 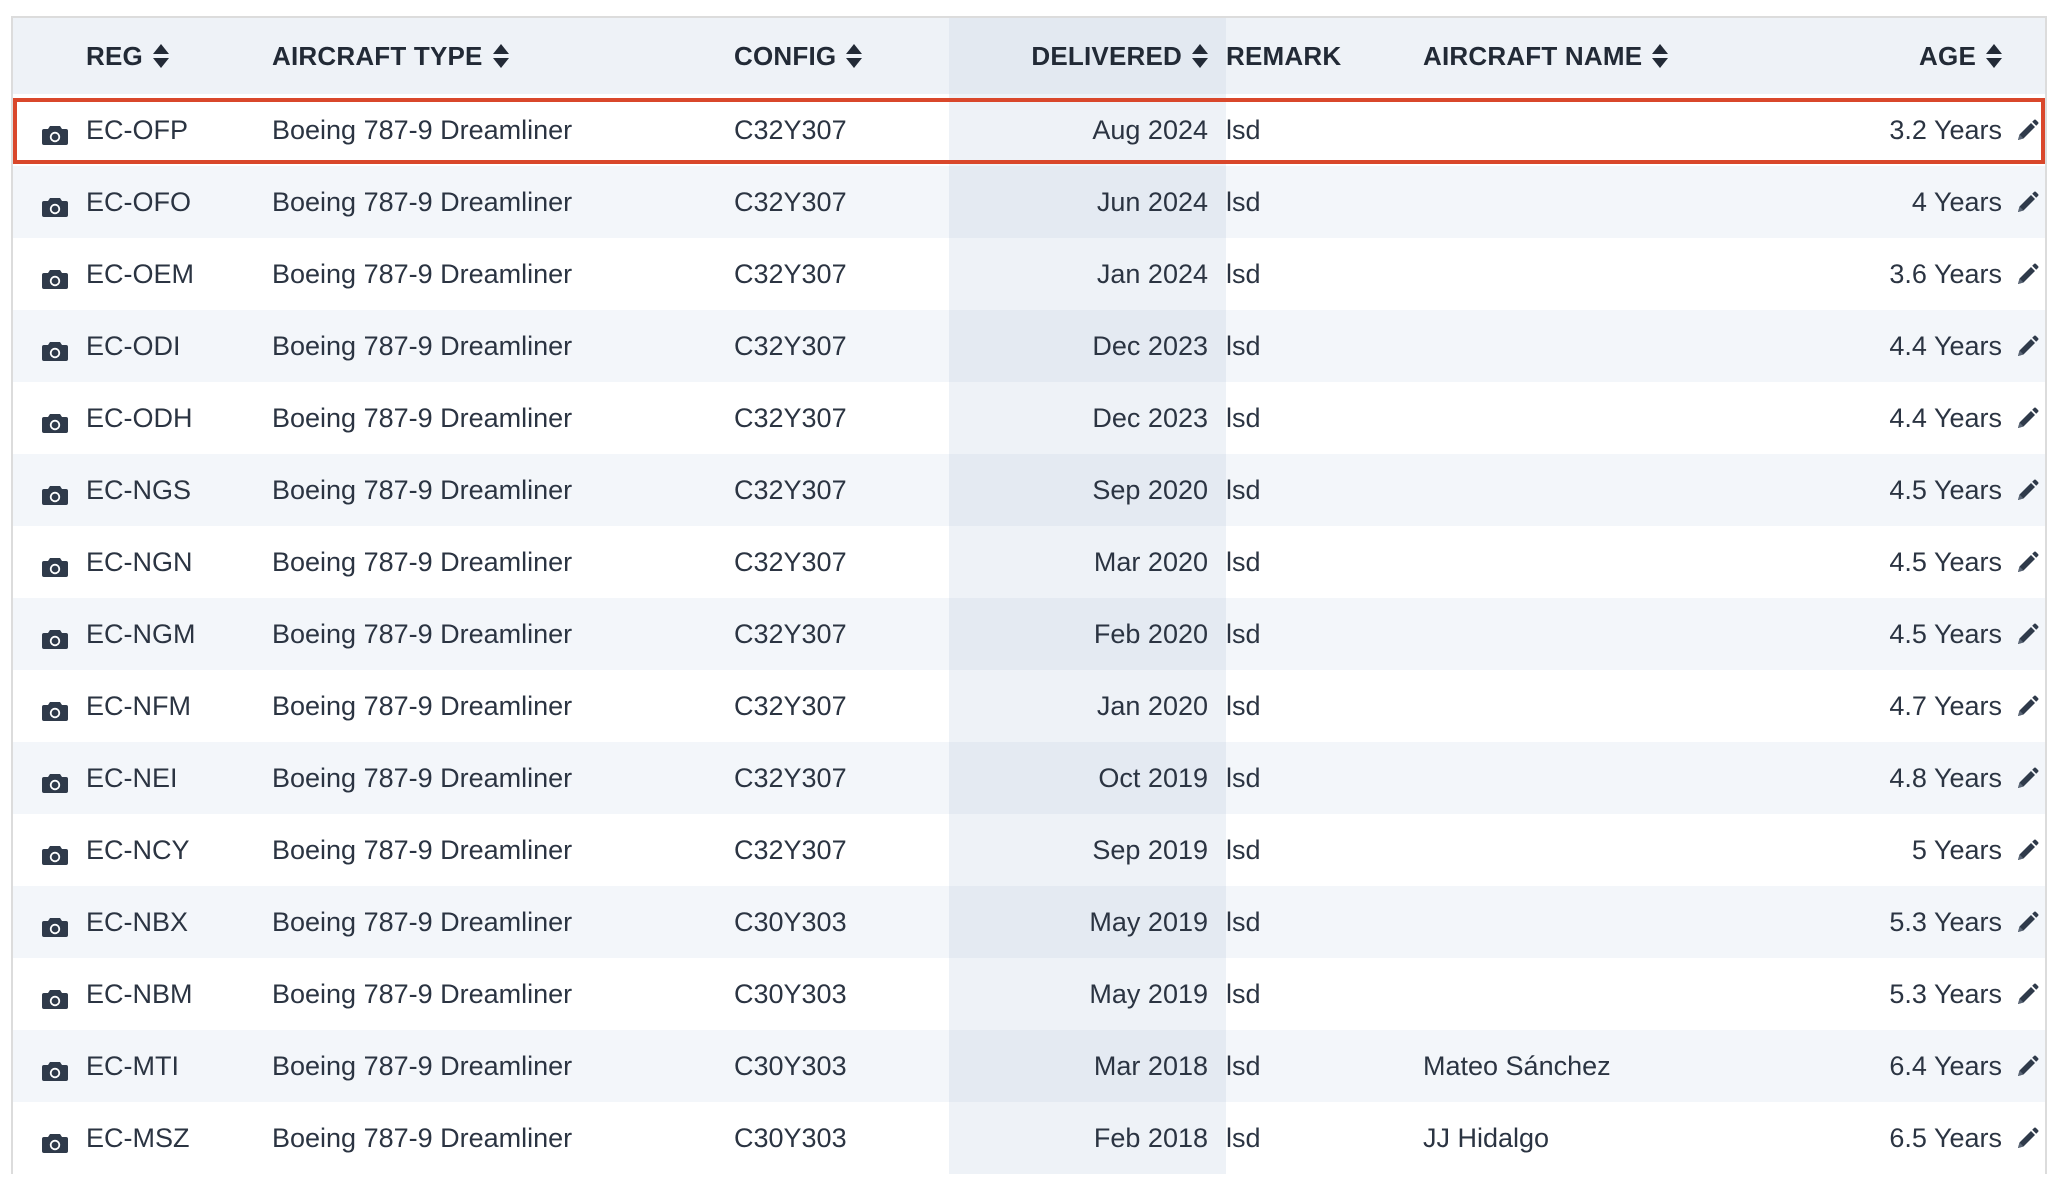 What do you see at coordinates (179, 56) in the screenshot?
I see `header-reg: REG` at bounding box center [179, 56].